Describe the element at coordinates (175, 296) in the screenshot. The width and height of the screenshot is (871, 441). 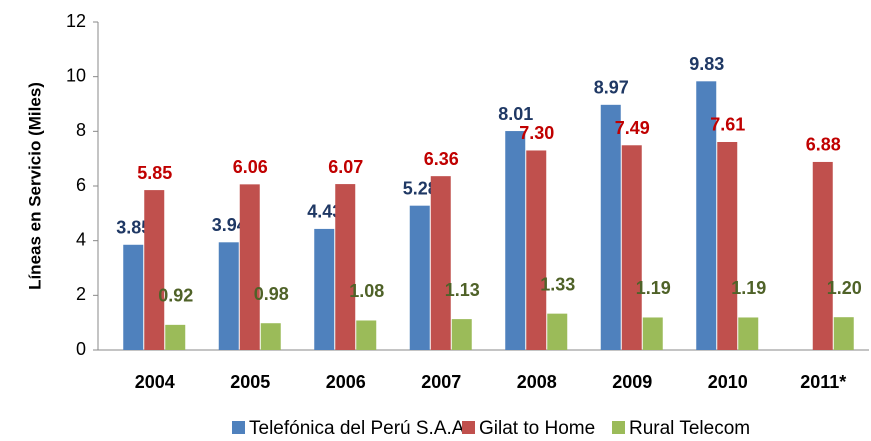
I see `data-label: 0.92` at that location.